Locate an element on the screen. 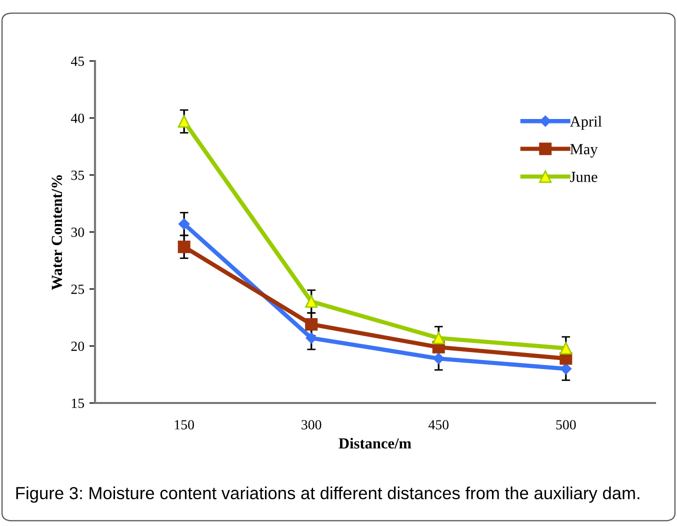 The height and width of the screenshot is (526, 677). y-tick-label: 45 is located at coordinates (77, 61).